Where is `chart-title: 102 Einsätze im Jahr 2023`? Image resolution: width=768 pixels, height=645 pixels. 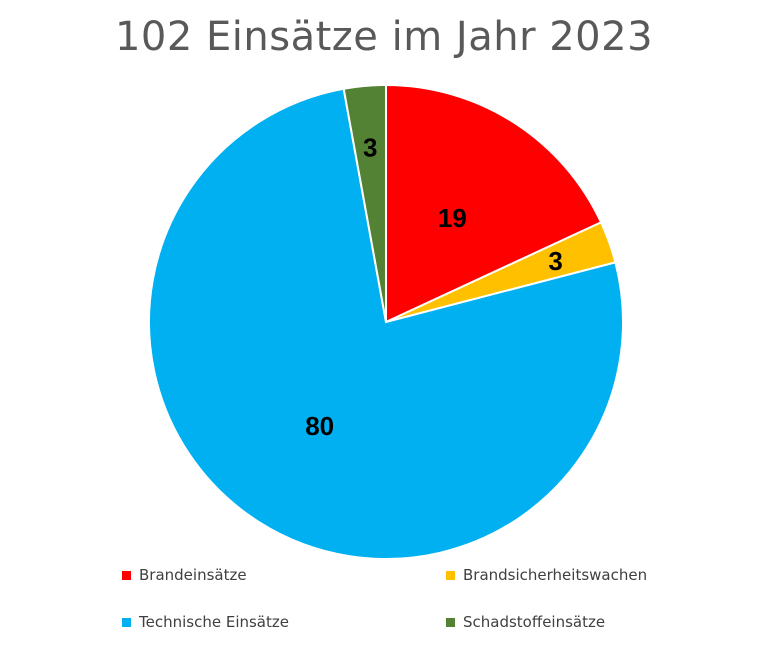
chart-title: 102 Einsätze im Jahr 2023 is located at coordinates (384, 37).